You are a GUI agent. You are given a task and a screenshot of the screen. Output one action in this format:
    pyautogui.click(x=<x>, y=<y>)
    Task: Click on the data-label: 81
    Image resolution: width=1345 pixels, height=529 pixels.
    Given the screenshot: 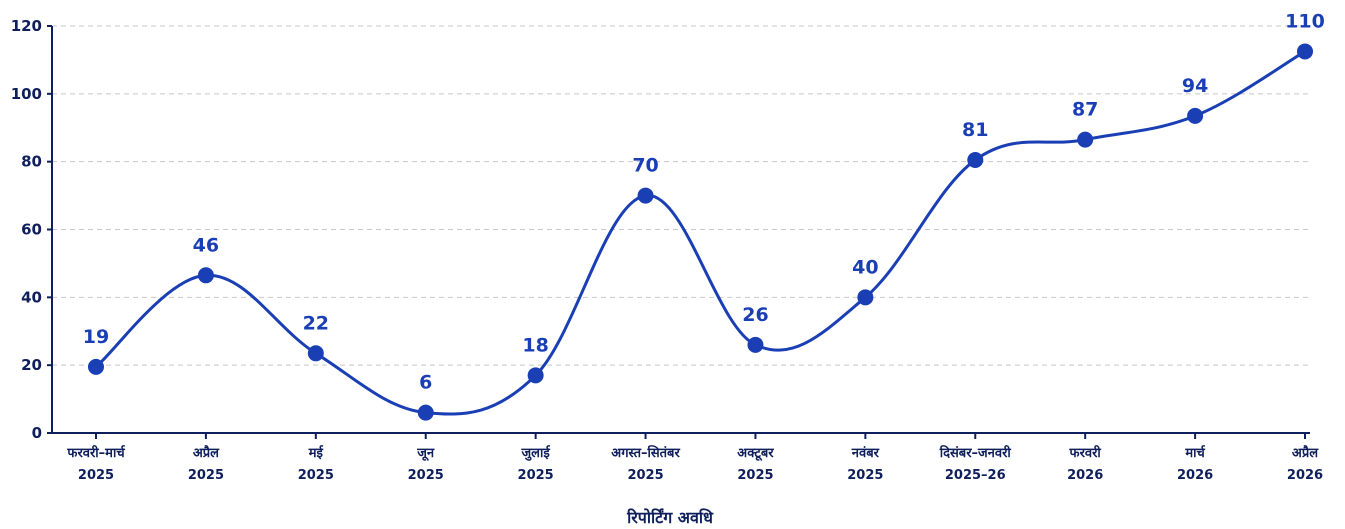 What is the action you would take?
    pyautogui.click(x=975, y=130)
    